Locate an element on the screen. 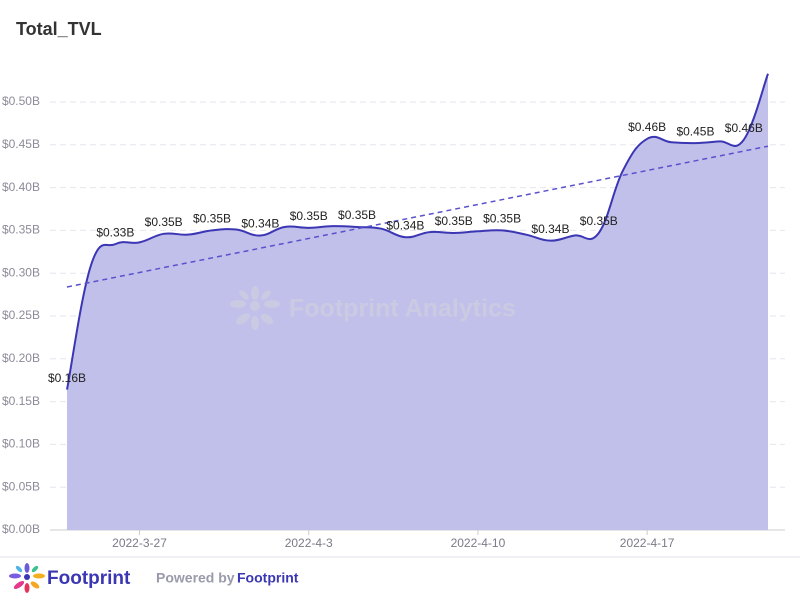 The width and height of the screenshot is (800, 600). data-label: $0.16B is located at coordinates (67, 378).